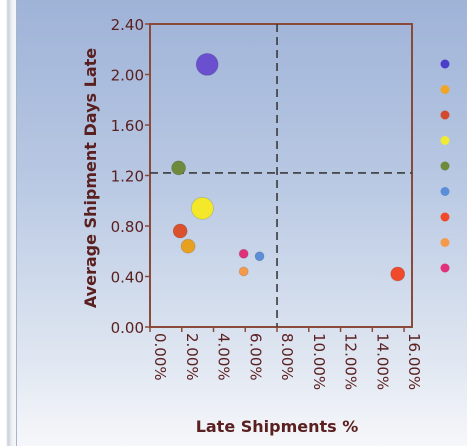  What do you see at coordinates (414, 361) in the screenshot?
I see `x-tick-label: 16.00%` at bounding box center [414, 361].